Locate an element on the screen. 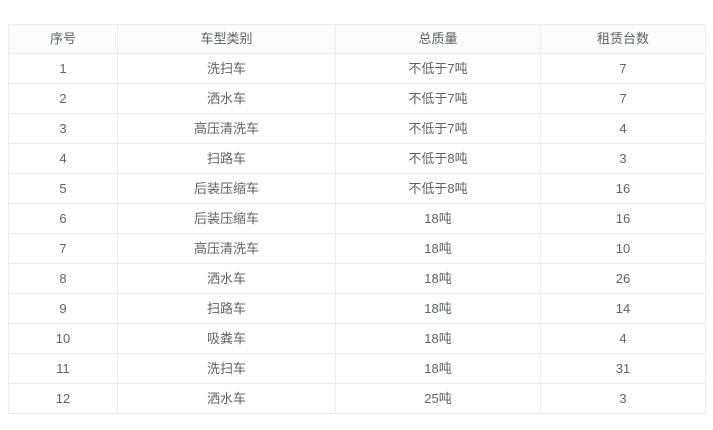 The image size is (713, 430). table-cell-index: 3 is located at coordinates (63, 128).